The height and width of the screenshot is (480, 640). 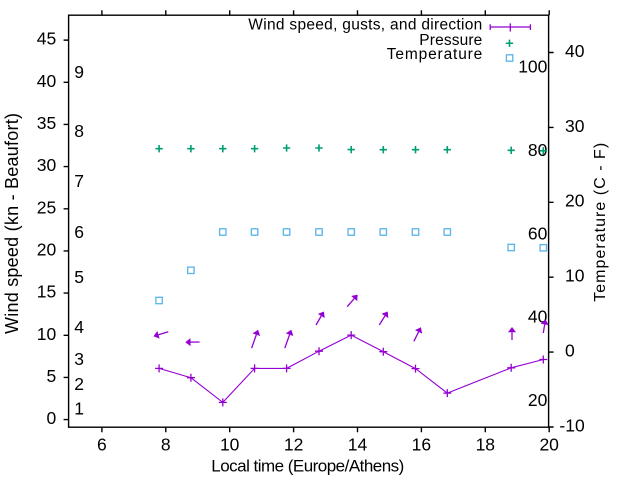 What do you see at coordinates (538, 150) in the screenshot?
I see `svg-text: 80` at bounding box center [538, 150].